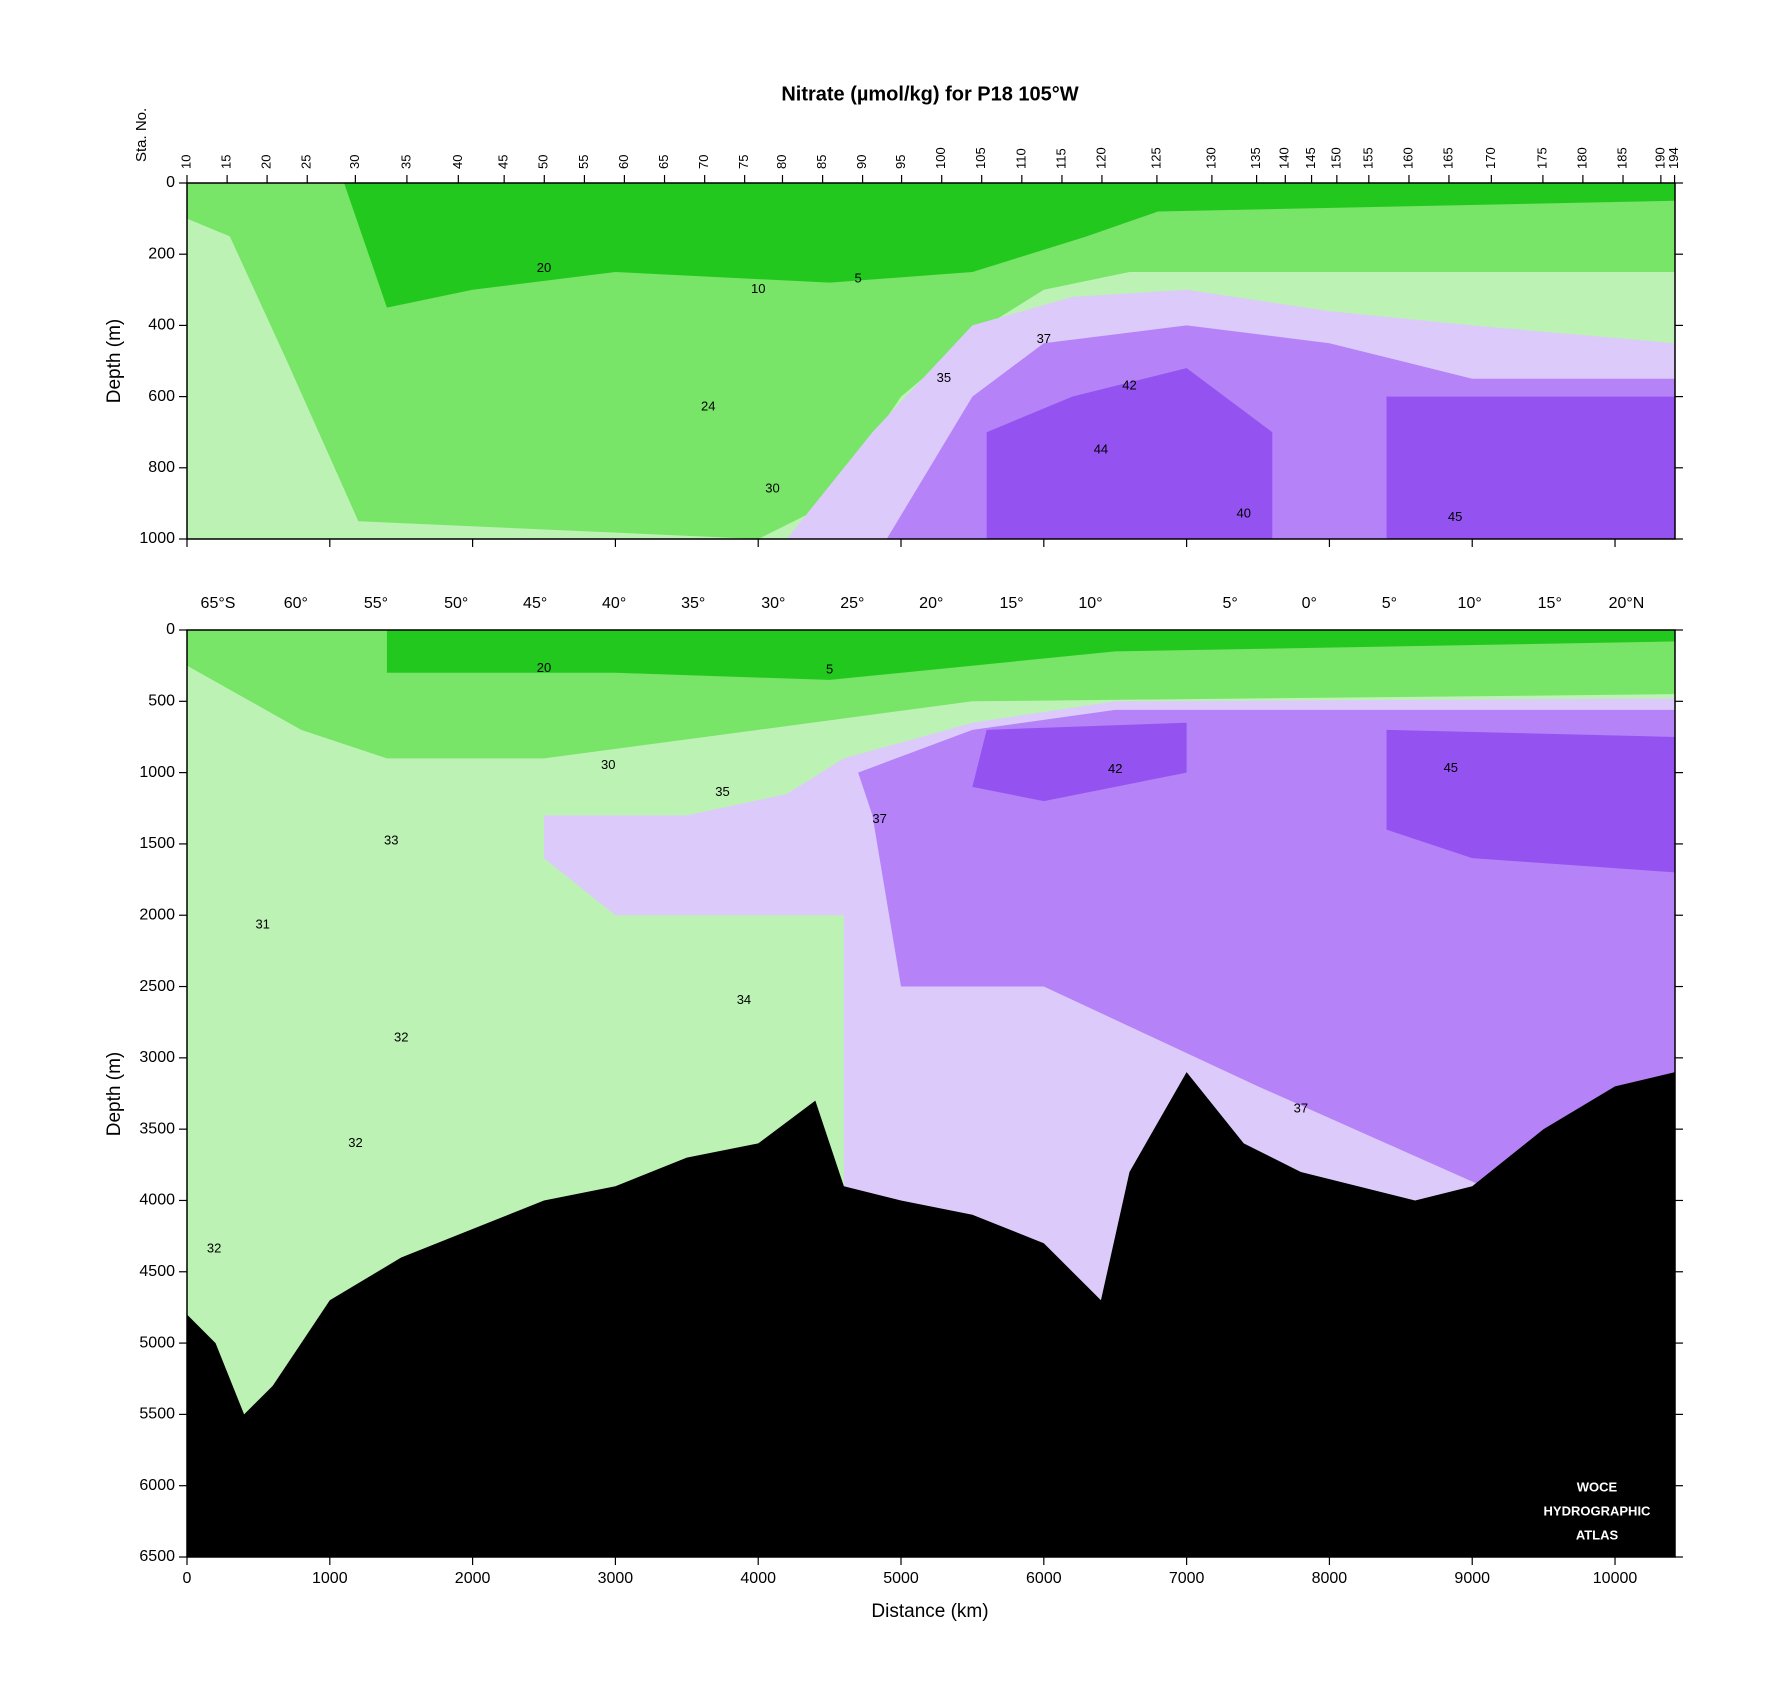 This screenshot has width=1786, height=1686. Describe the element at coordinates (473, 1578) in the screenshot. I see `x-tick-label: 2000` at that location.